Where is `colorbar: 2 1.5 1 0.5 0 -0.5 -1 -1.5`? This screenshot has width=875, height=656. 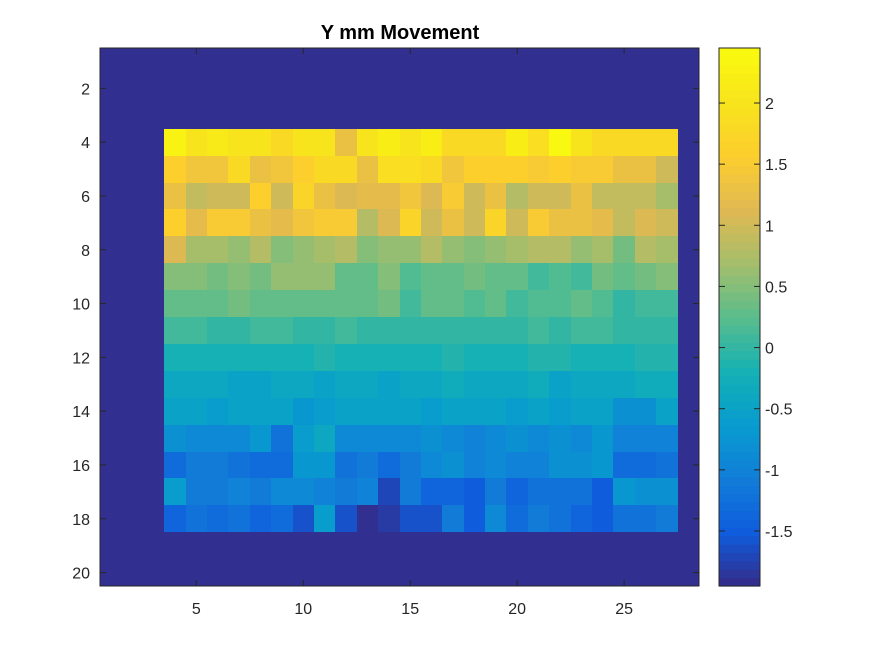
colorbar: 2 1.5 1 0.5 0 -0.5 -1 -1.5 is located at coordinates (755, 317).